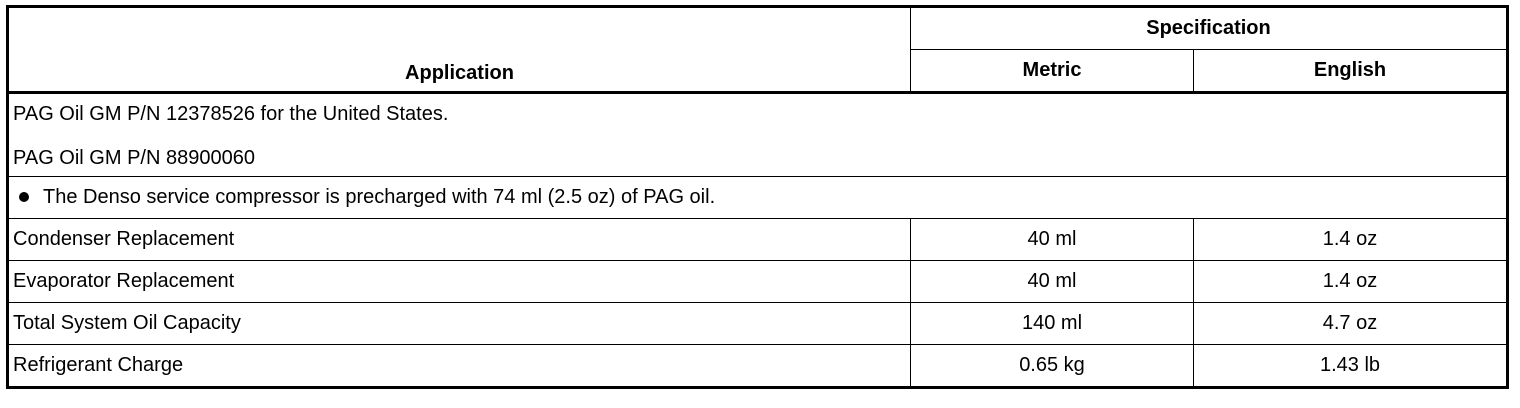 This screenshot has height=408, width=1520. I want to click on metric-cell: 140 ml, so click(1052, 323).